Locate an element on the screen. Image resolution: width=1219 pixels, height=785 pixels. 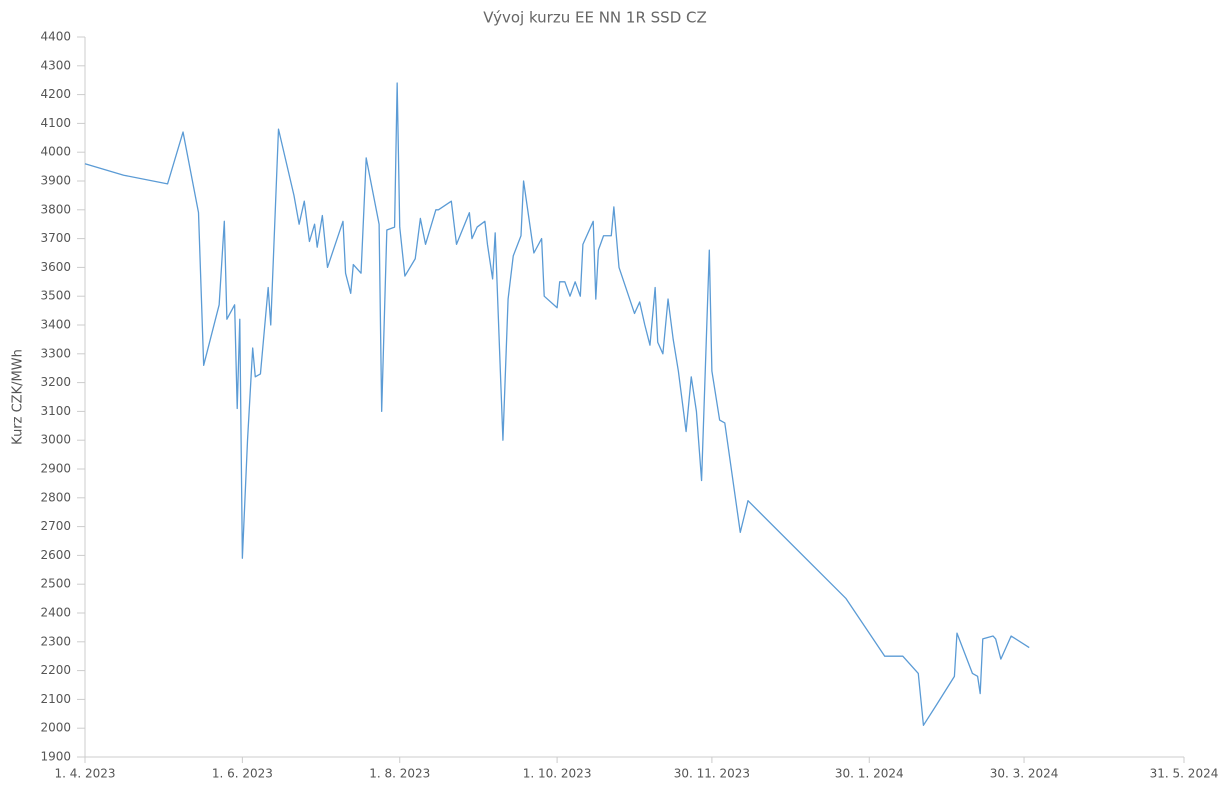
y-tick-label: 2000 is located at coordinates (55, 728).